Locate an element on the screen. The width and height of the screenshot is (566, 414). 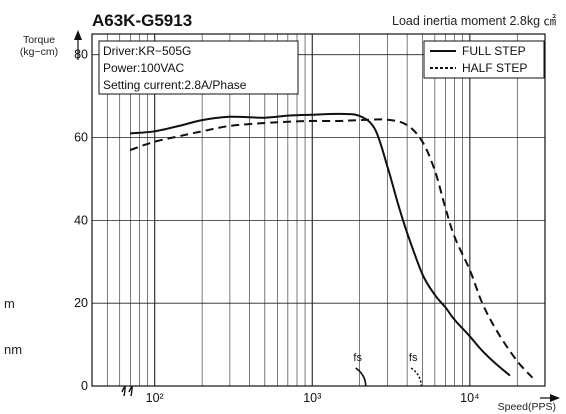
y-tick-label: 20 is located at coordinates (81, 303).